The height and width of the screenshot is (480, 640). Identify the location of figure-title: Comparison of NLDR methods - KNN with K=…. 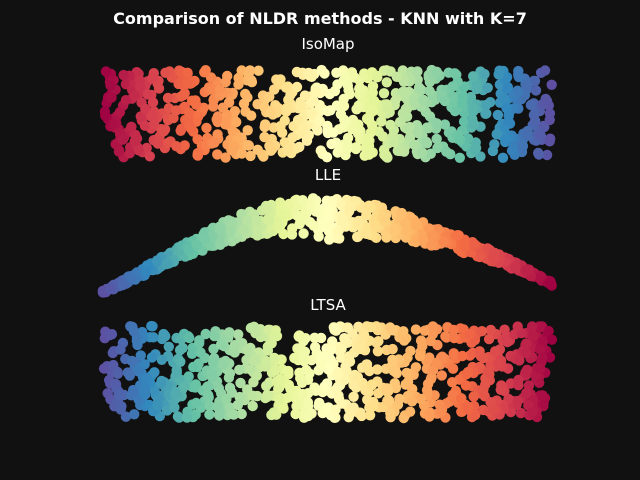
(320, 18).